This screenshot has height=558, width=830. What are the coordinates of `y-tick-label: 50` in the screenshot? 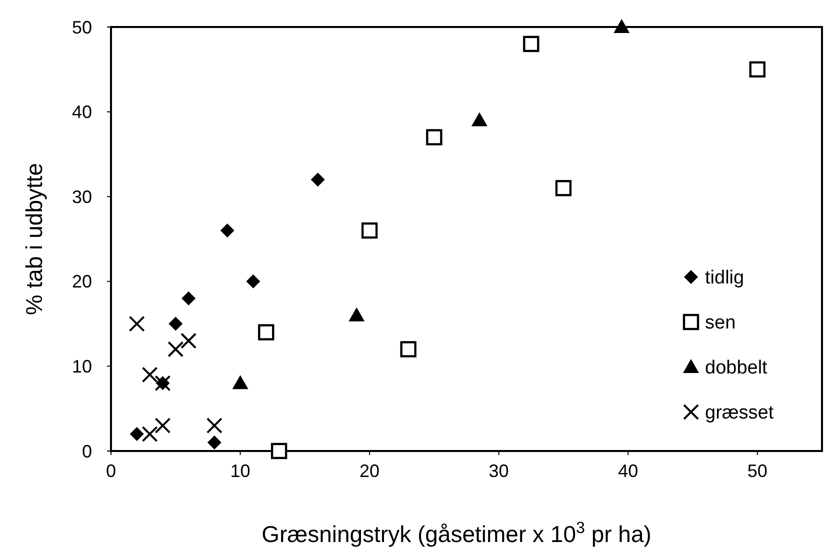 It's located at (82, 27).